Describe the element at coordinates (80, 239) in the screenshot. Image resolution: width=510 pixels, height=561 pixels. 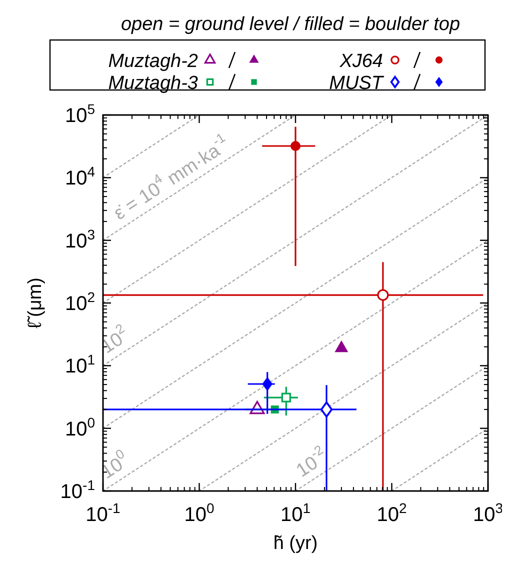
I see `y-tick-label: 10$^{3}$` at that location.